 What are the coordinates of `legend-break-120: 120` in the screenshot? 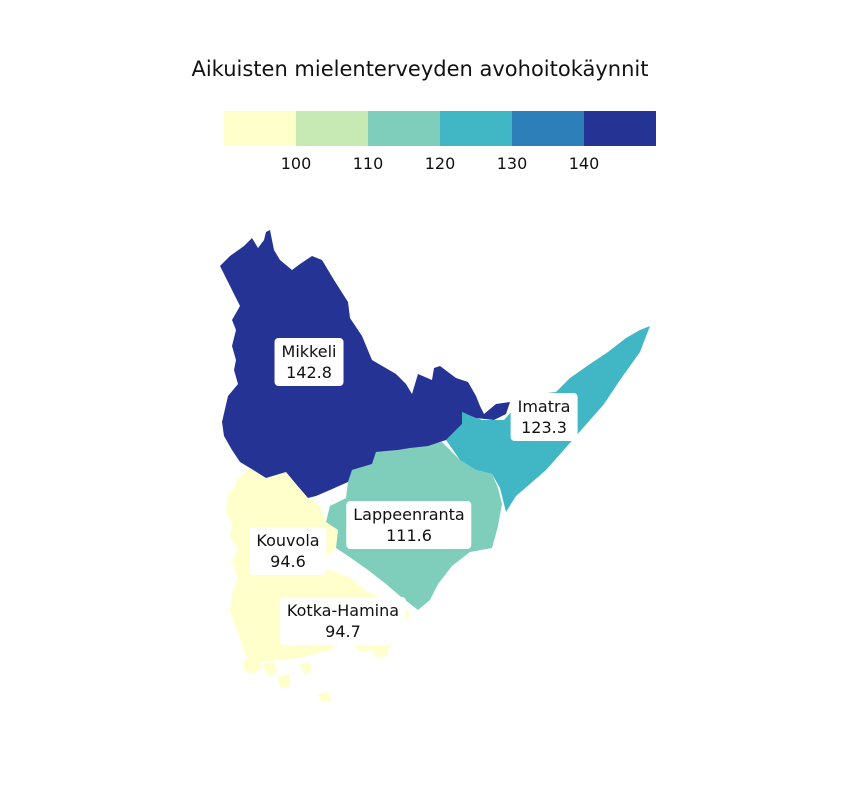 It's located at (440, 163).